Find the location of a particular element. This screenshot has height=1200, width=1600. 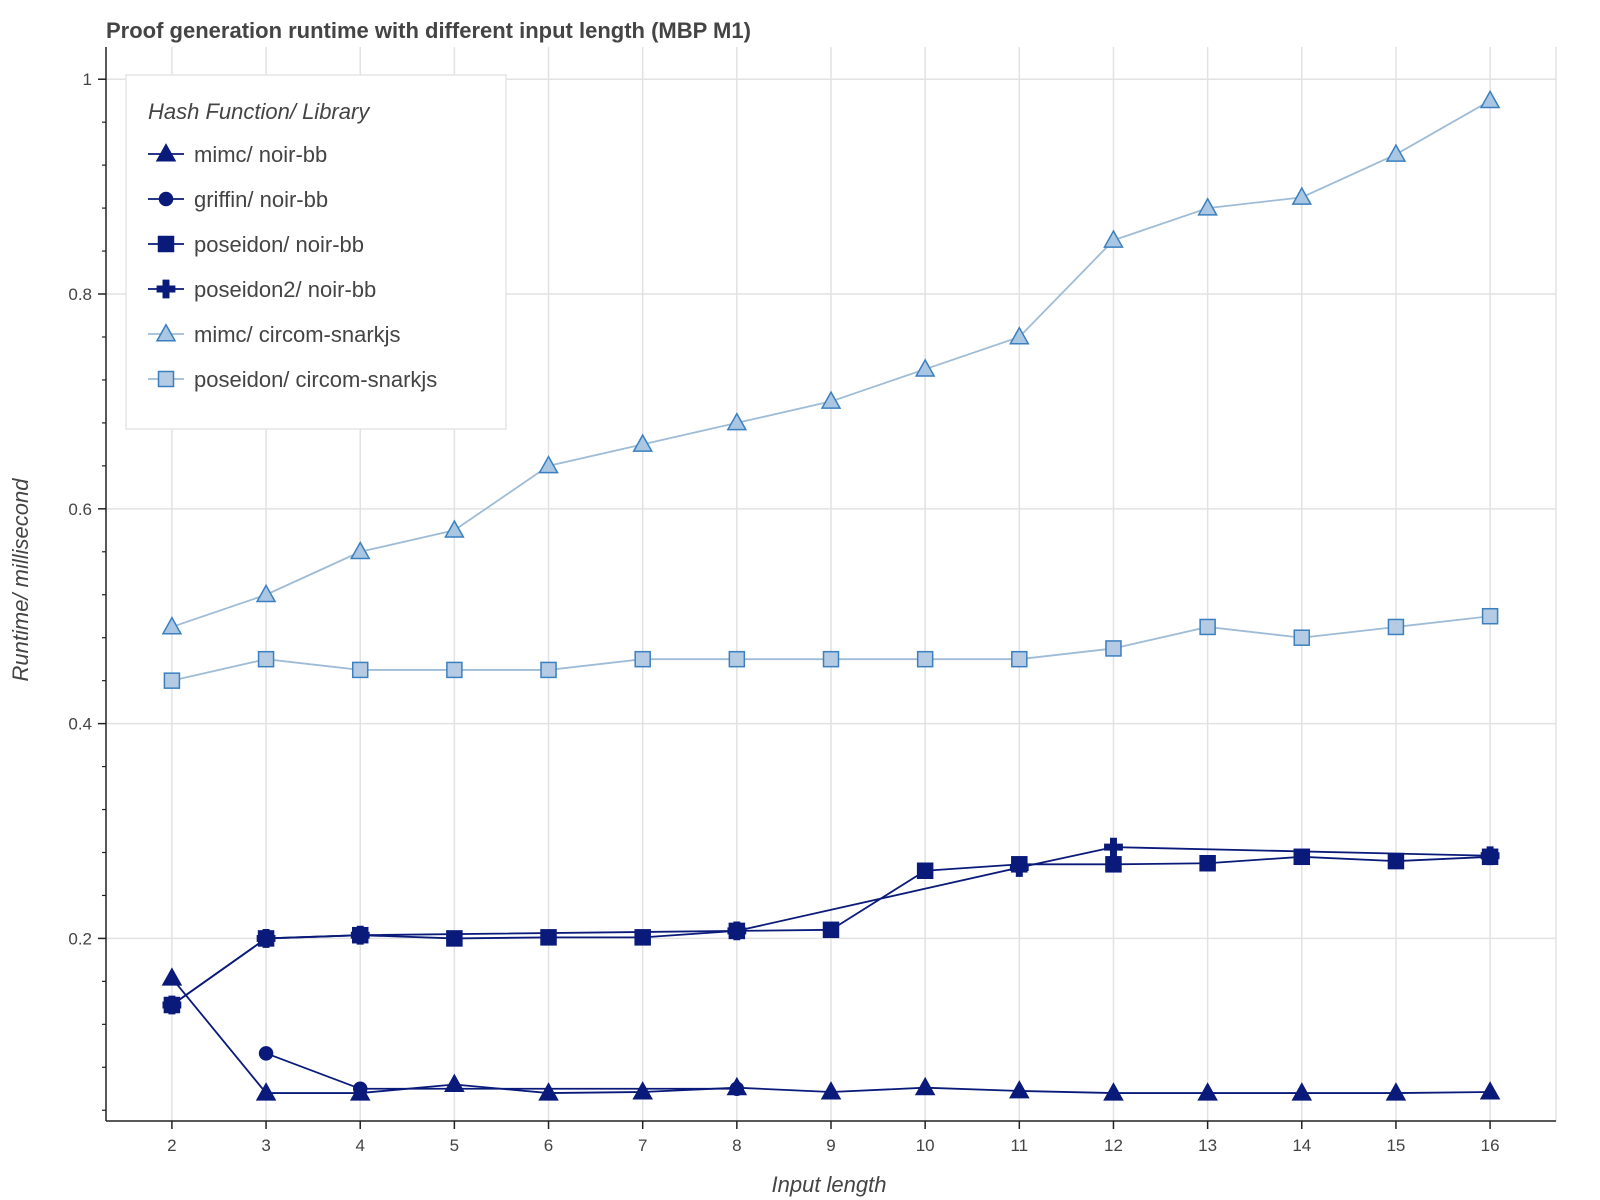

x-tick-label: 10 is located at coordinates (925, 1145).